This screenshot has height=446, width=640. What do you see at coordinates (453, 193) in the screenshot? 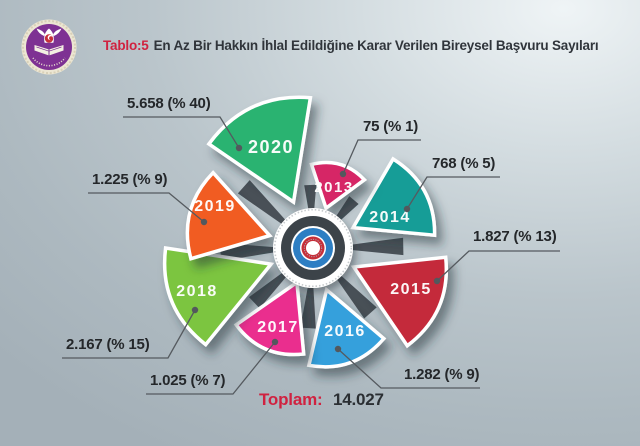
I see `leader-line-2014` at bounding box center [453, 193].